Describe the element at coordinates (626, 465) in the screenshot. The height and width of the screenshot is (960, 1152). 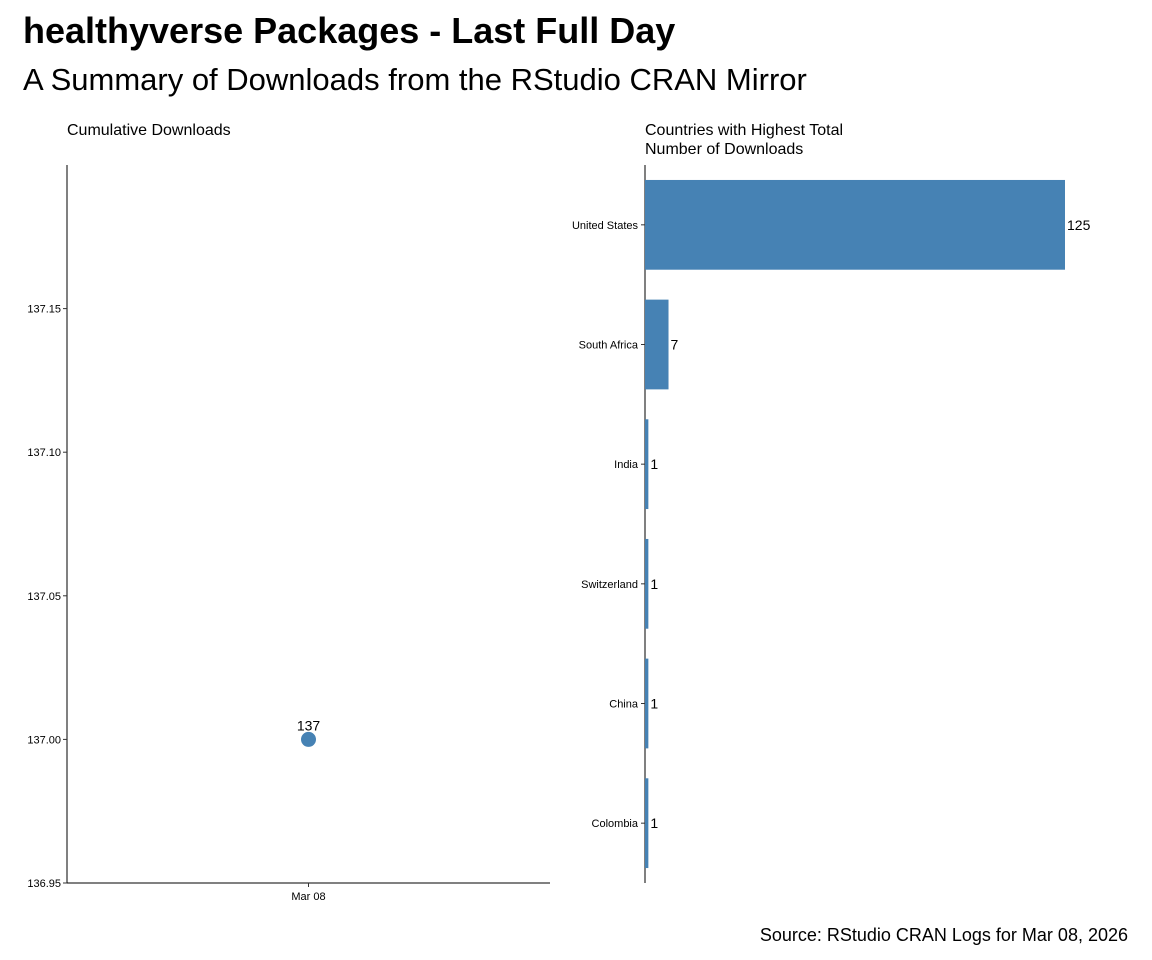
I see `category-label: India` at that location.